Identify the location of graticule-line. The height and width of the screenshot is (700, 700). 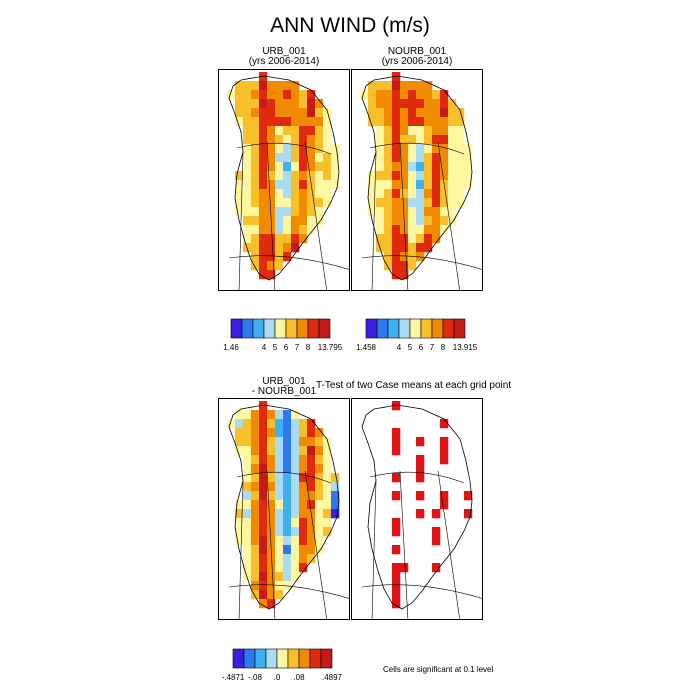
(288, 262).